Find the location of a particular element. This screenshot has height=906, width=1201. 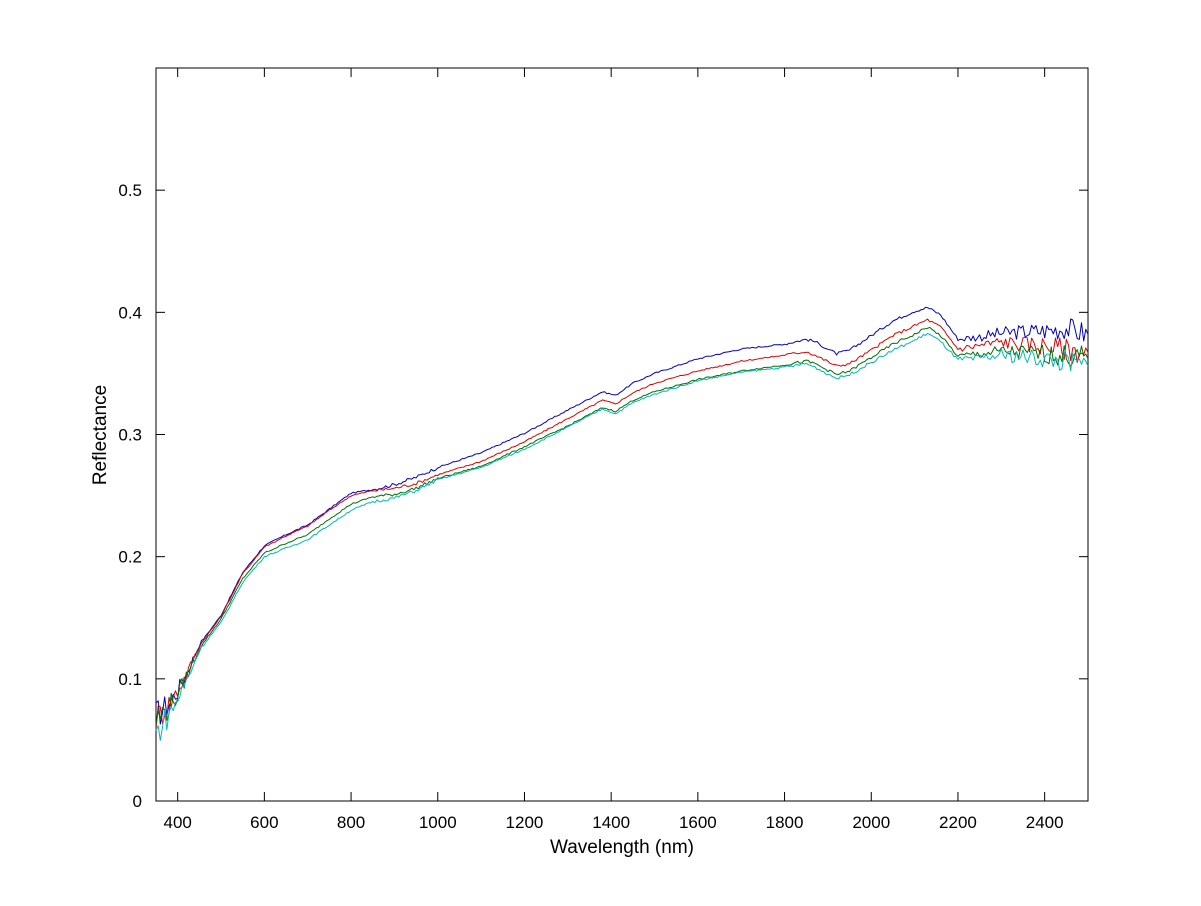

x-tick-label: 2000 is located at coordinates (871, 822).